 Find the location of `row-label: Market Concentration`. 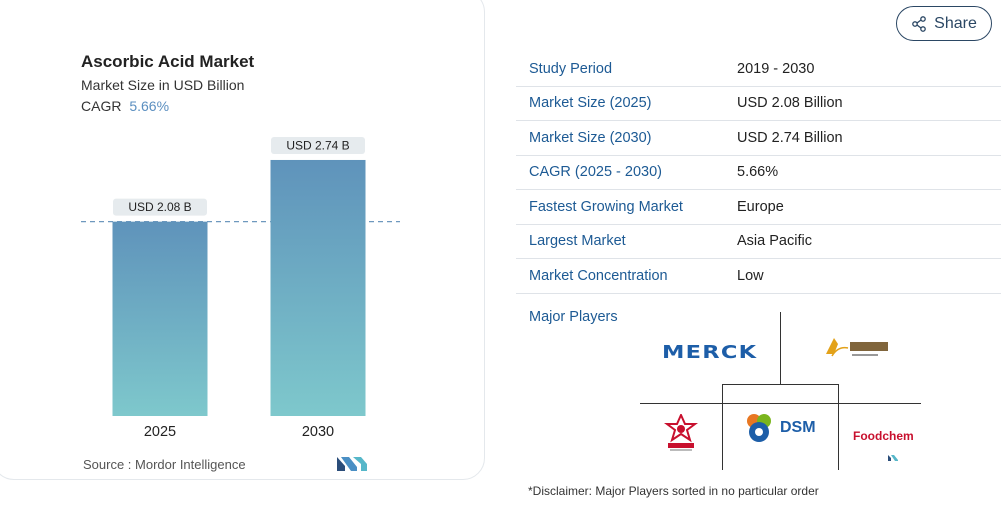

row-label: Market Concentration is located at coordinates (598, 275).